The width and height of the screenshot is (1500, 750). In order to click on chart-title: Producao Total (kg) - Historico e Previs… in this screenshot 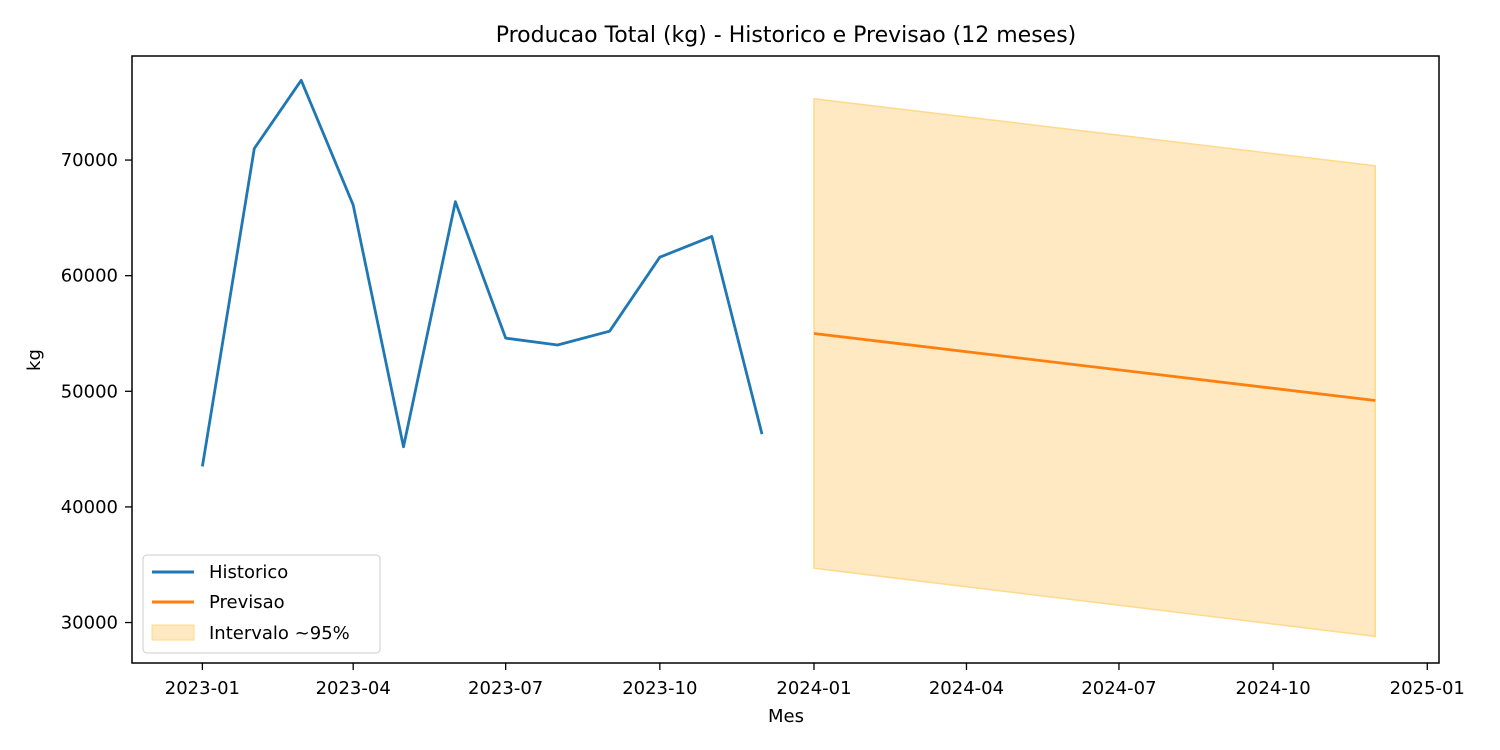, I will do `click(786, 35)`.